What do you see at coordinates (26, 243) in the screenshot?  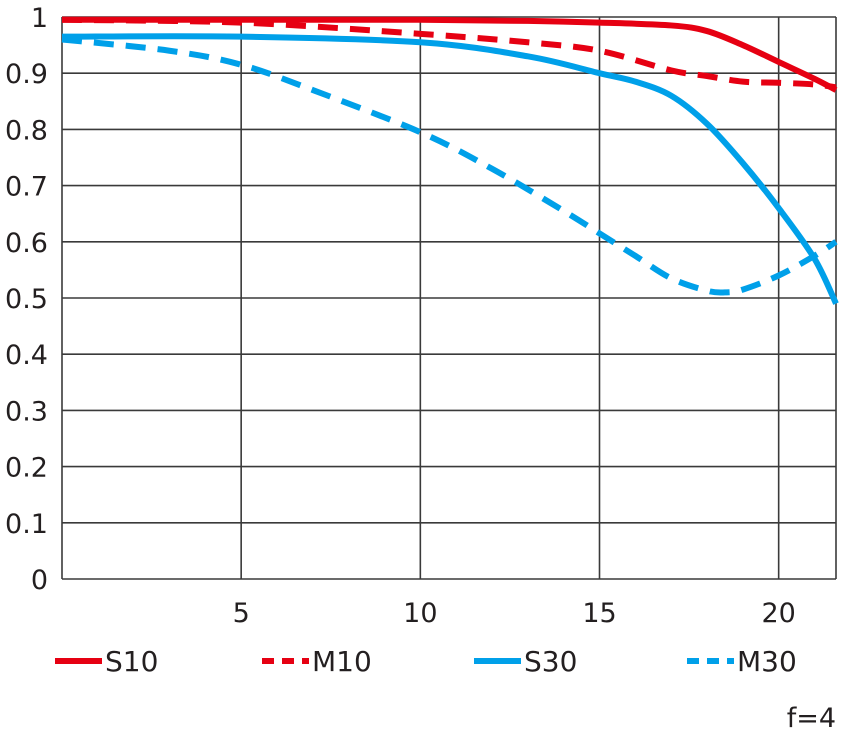 I see `y-tick-label: 0.6` at bounding box center [26, 243].